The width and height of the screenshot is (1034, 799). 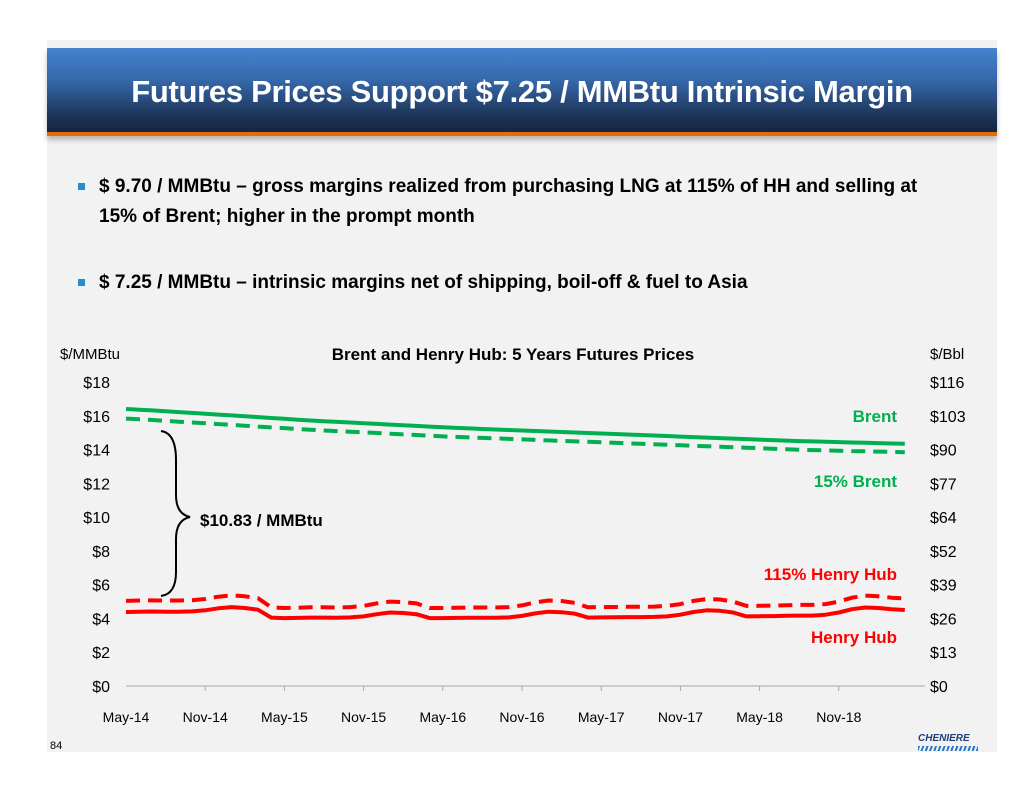 I want to click on y-tick-label: $14, so click(x=96, y=451).